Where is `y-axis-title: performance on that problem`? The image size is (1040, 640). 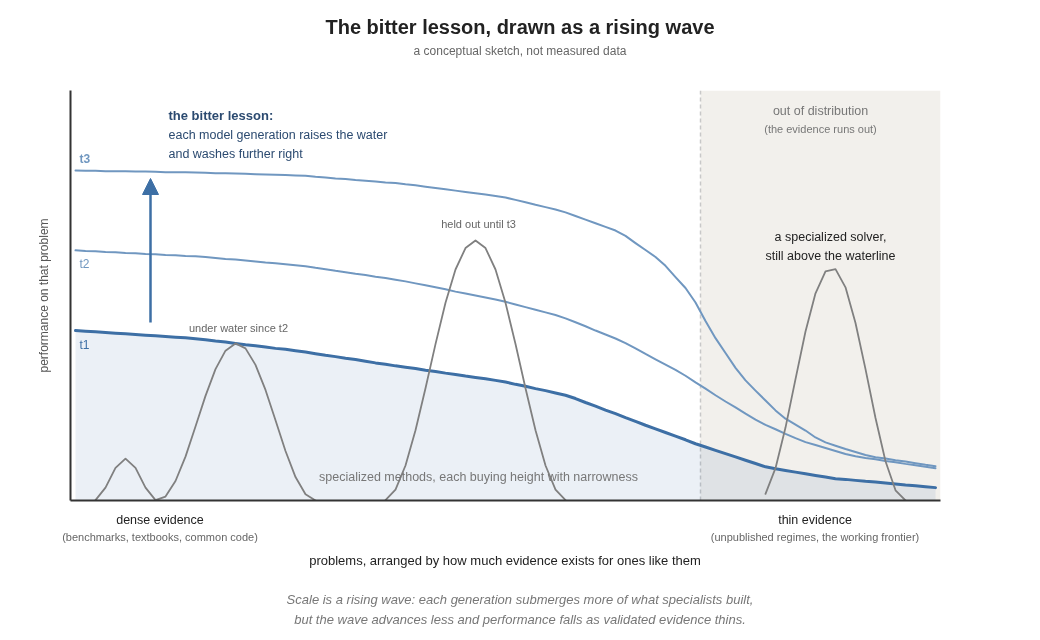 y-axis-title: performance on that problem is located at coordinates (43, 295).